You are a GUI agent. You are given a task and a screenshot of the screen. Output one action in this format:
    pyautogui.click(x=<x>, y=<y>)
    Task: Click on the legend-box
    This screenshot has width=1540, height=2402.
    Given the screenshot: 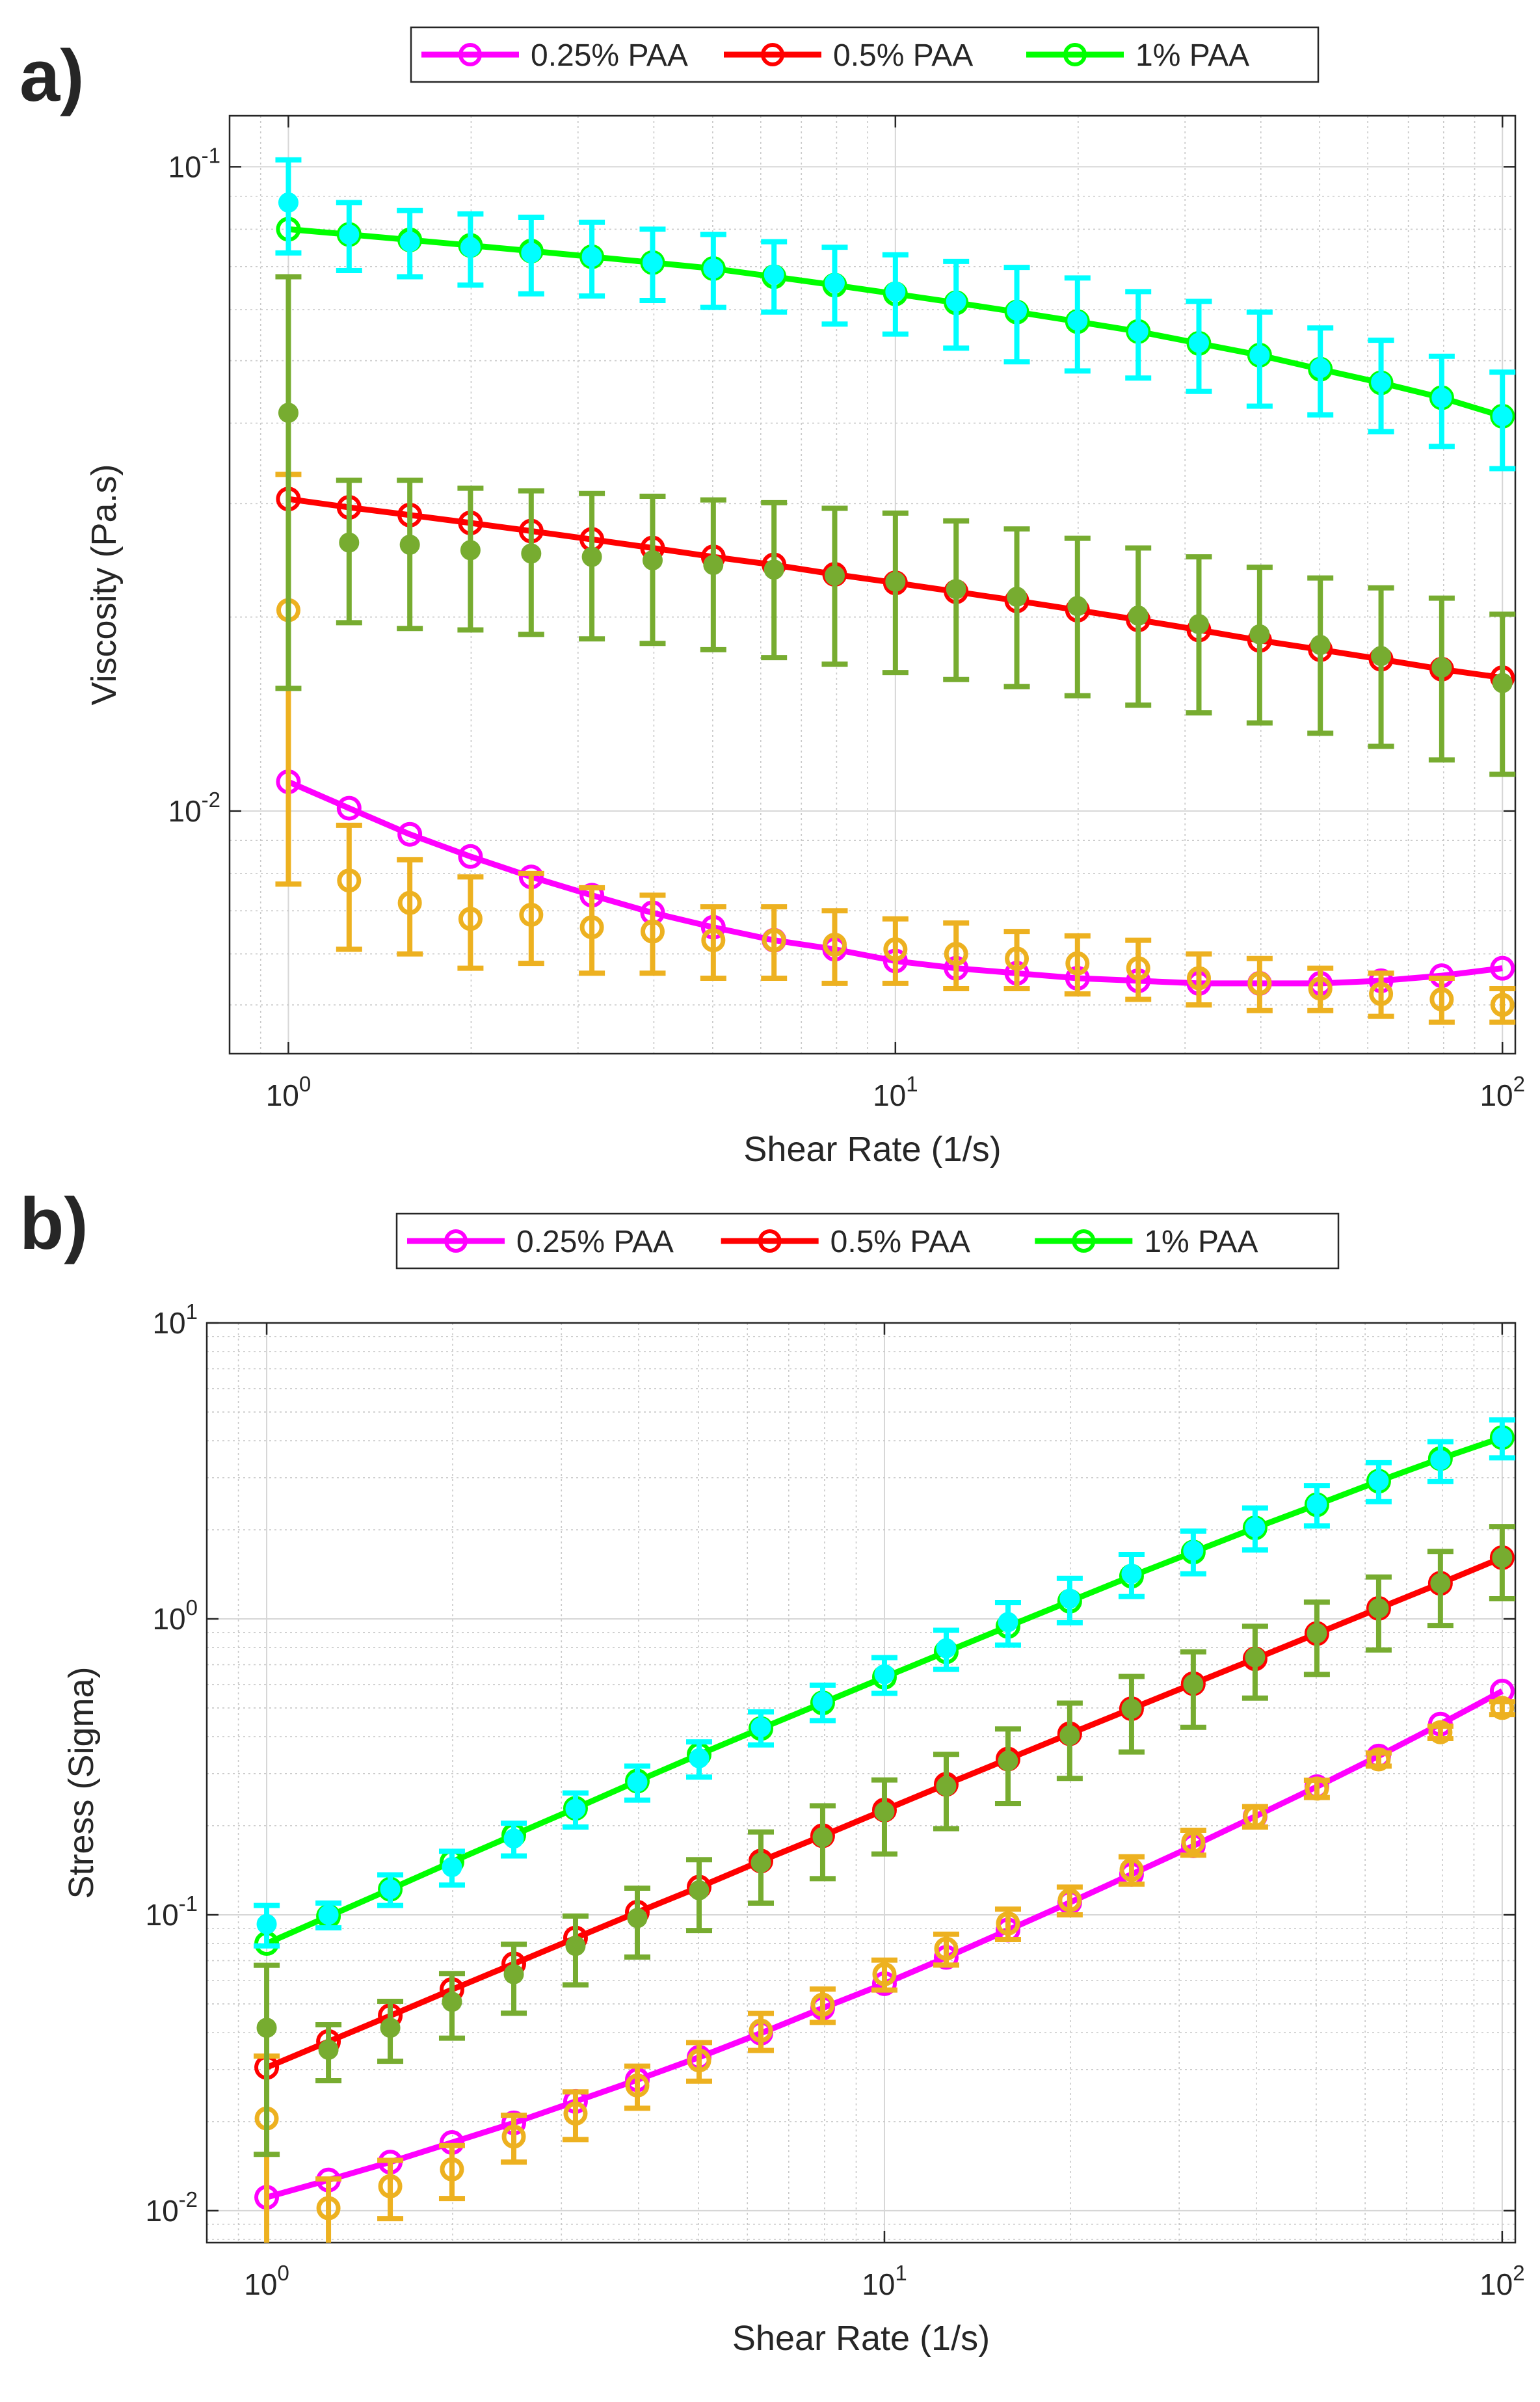 What is the action you would take?
    pyautogui.click(x=867, y=1241)
    